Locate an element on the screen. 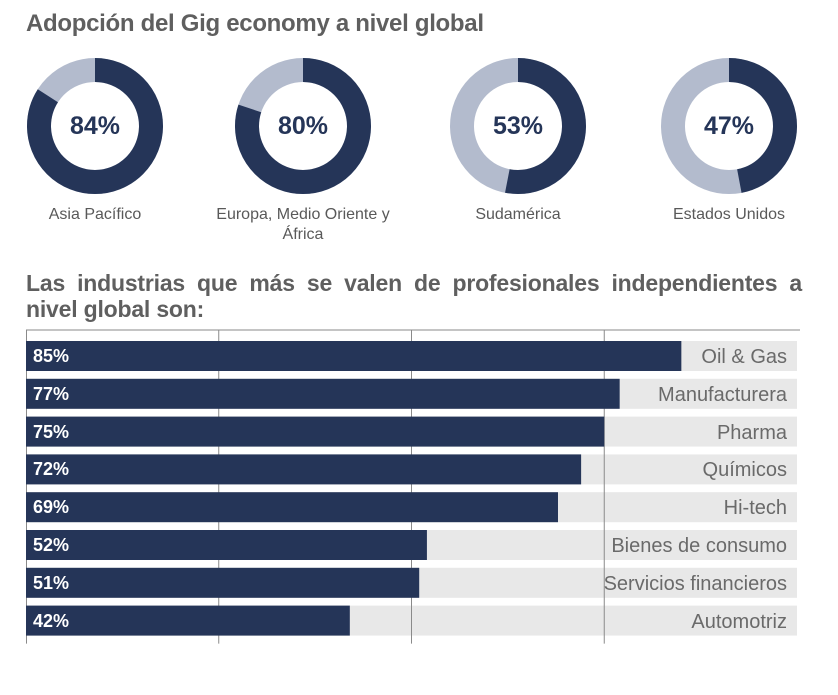 Image resolution: width=838 pixels, height=695 pixels. bar-value-label: 69% is located at coordinates (51, 507).